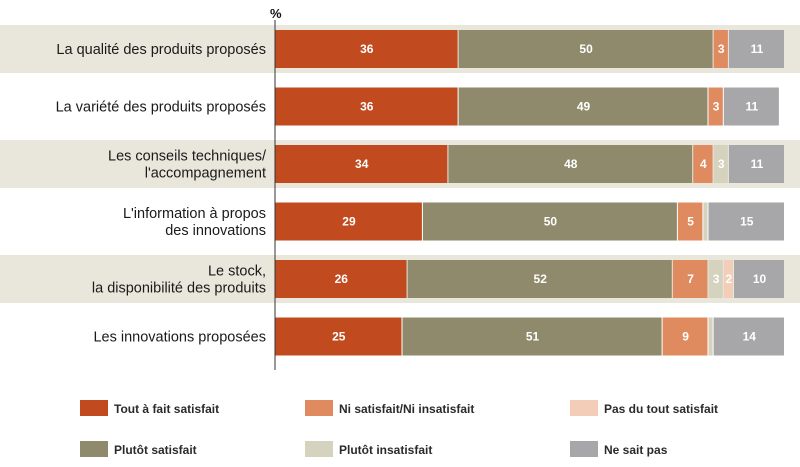  I want to click on data-label: 7, so click(690, 279).